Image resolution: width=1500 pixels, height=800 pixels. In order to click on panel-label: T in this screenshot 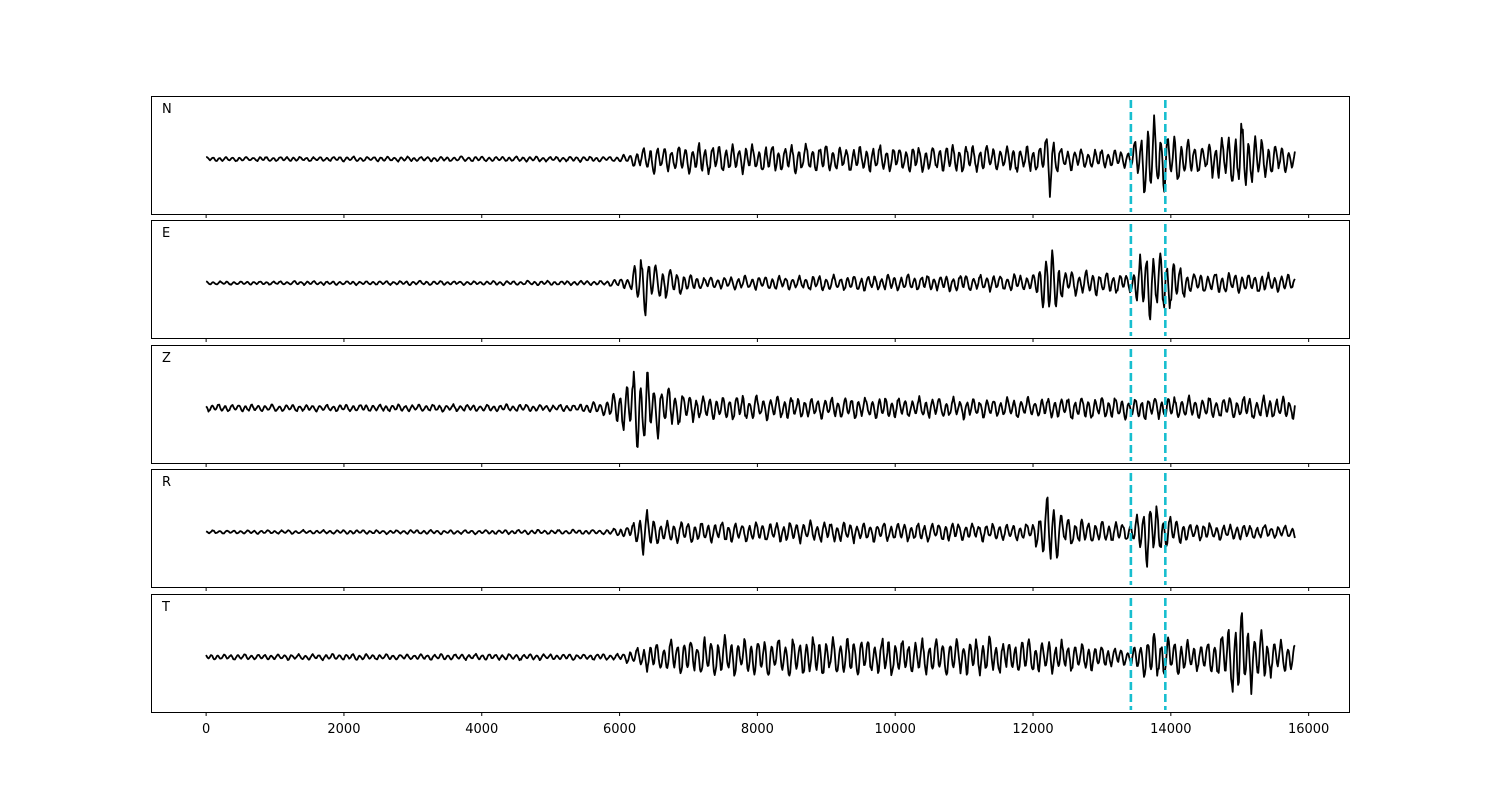, I will do `click(165, 607)`.